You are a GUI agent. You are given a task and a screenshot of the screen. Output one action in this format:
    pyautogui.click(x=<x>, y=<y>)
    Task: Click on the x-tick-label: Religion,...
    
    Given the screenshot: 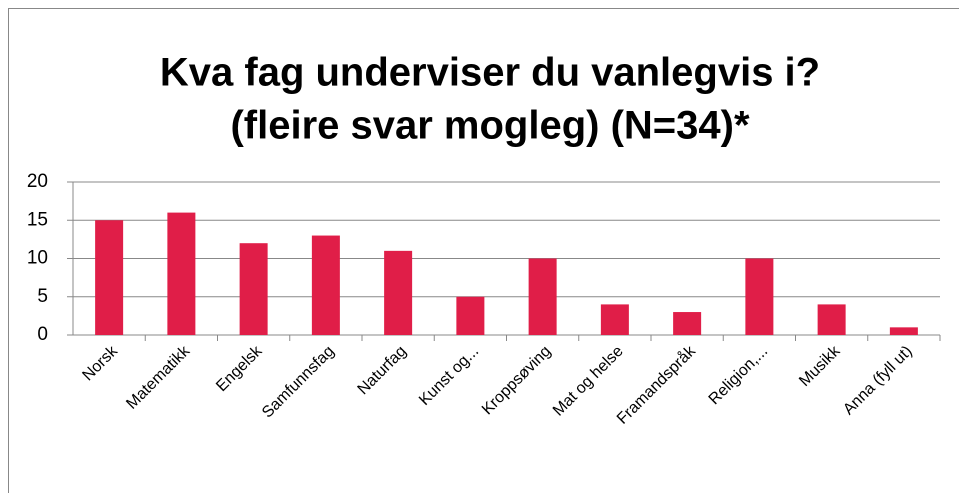 What is the action you would take?
    pyautogui.click(x=738, y=375)
    